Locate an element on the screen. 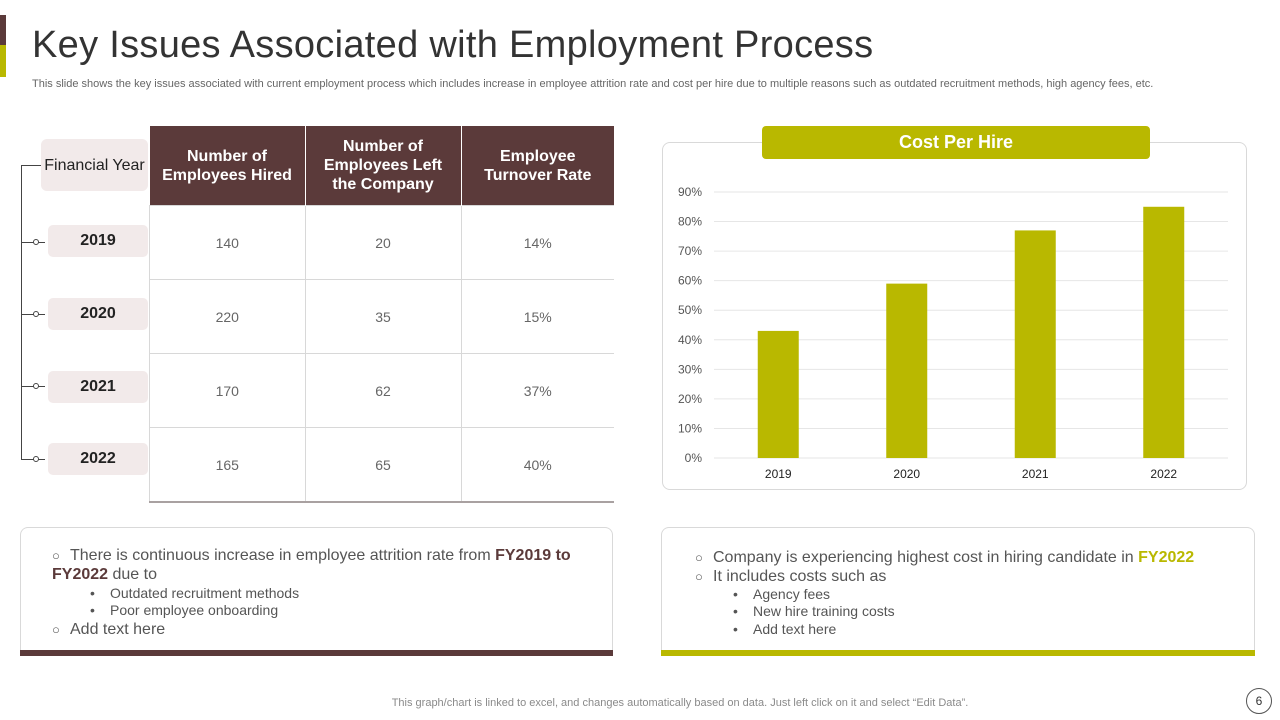  x-tick-label: 2020 is located at coordinates (906, 474).